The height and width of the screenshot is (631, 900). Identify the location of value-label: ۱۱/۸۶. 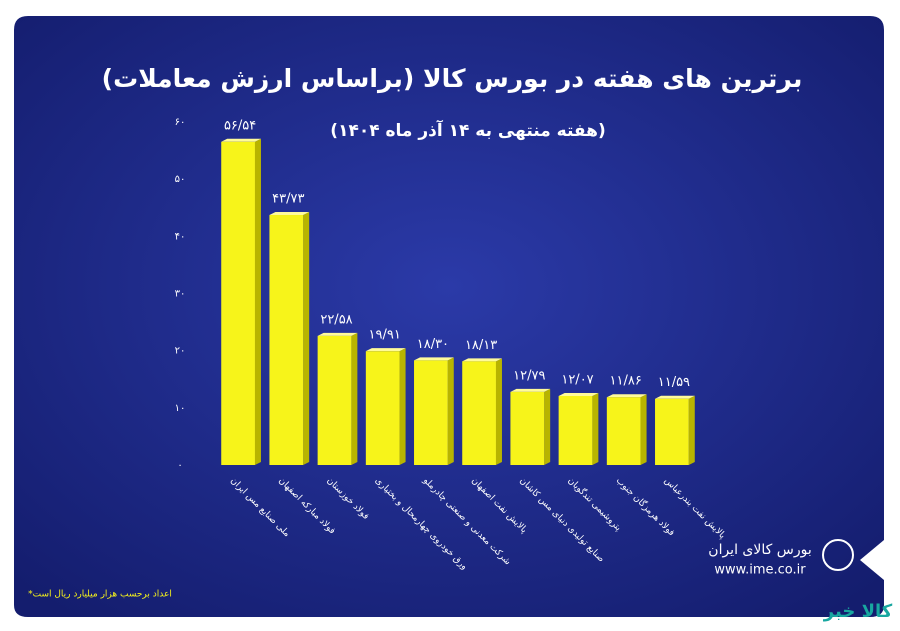
(626, 381).